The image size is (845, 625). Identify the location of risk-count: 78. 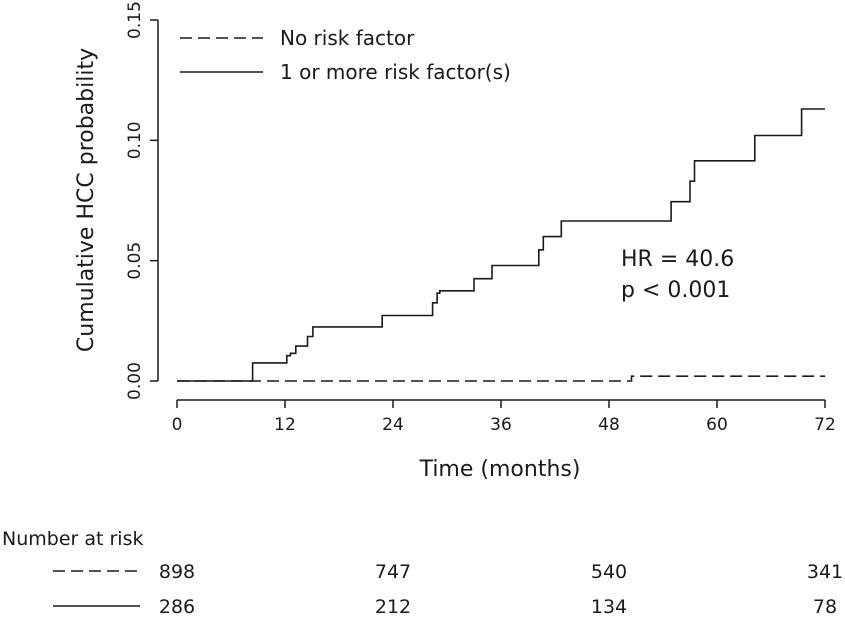
(825, 607).